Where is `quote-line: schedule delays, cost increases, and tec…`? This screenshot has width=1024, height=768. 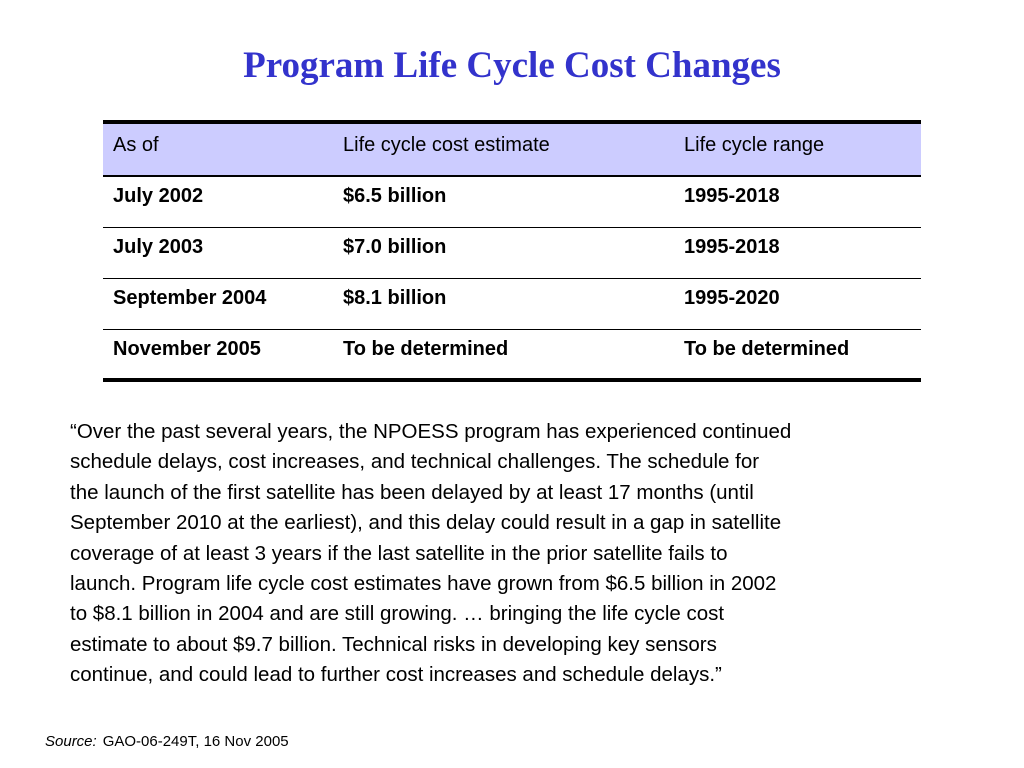 quote-line: schedule delays, cost increases, and tec… is located at coordinates (415, 462).